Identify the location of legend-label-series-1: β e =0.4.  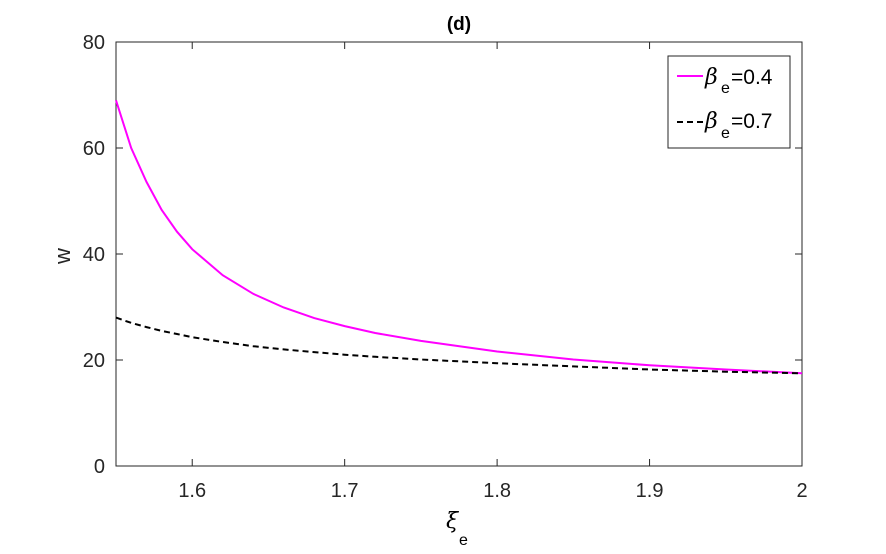
(738, 81).